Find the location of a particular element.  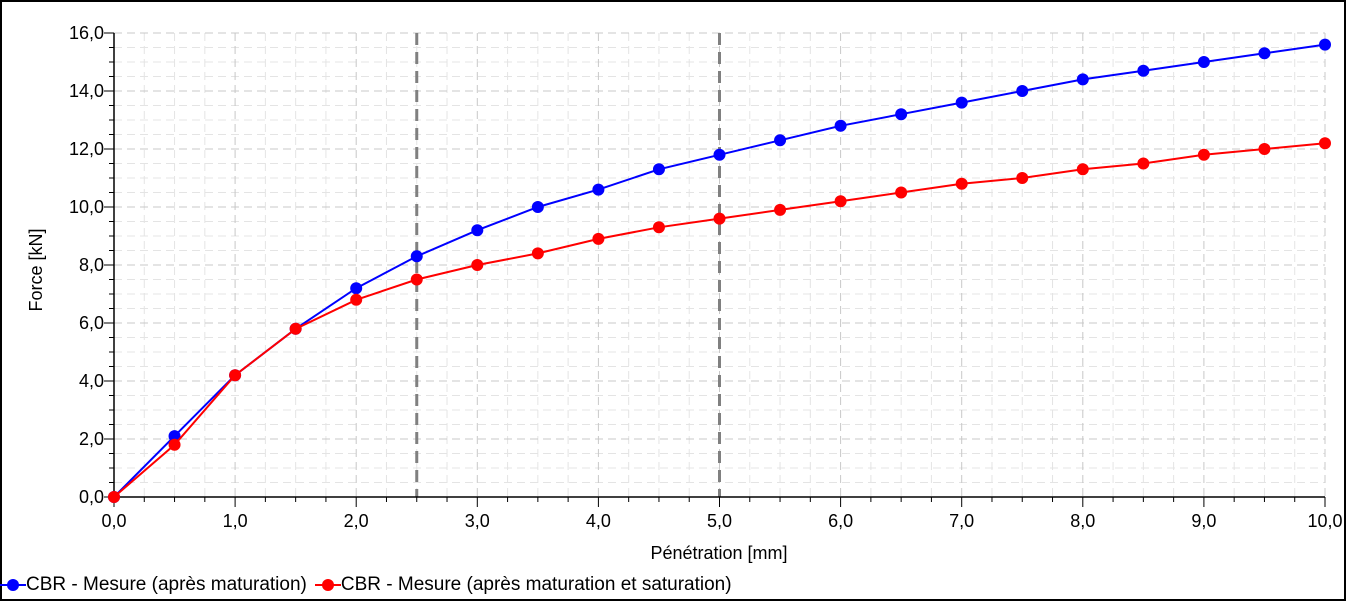

y-tick-label: 6,0 is located at coordinates (91, 323).